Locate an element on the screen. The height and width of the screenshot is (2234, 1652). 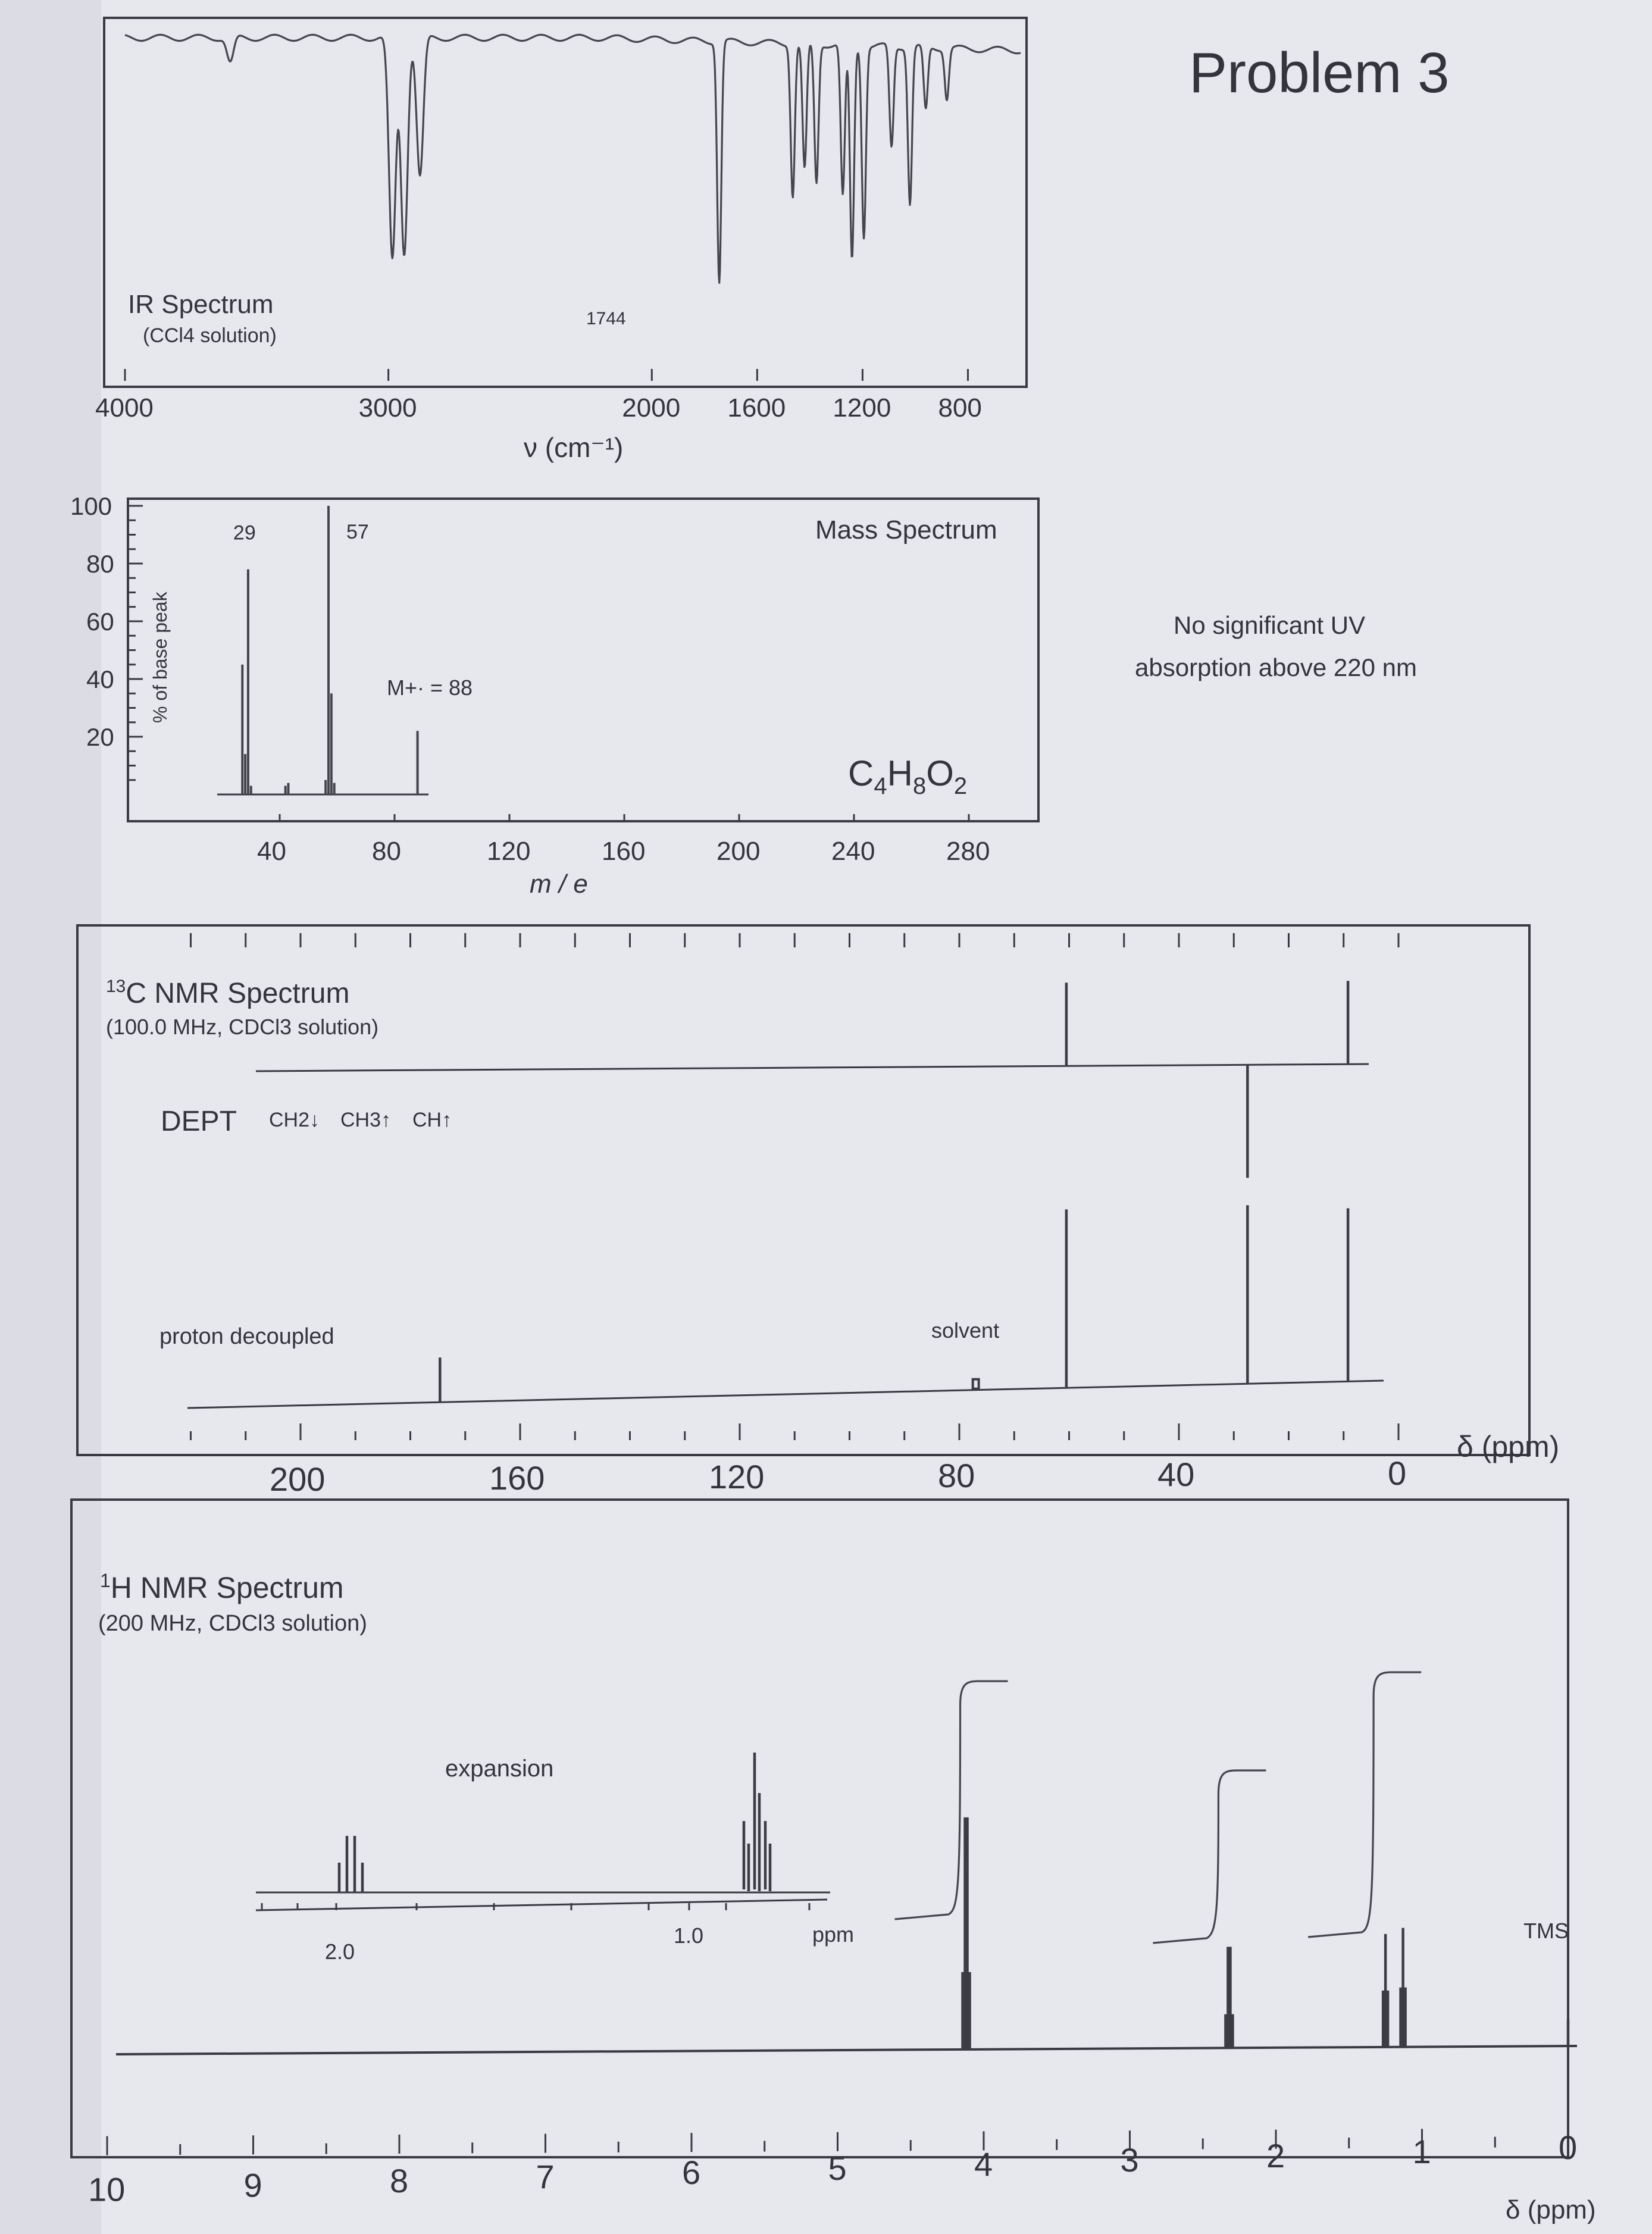
h1-x-tick-label: 5 is located at coordinates (837, 2168).